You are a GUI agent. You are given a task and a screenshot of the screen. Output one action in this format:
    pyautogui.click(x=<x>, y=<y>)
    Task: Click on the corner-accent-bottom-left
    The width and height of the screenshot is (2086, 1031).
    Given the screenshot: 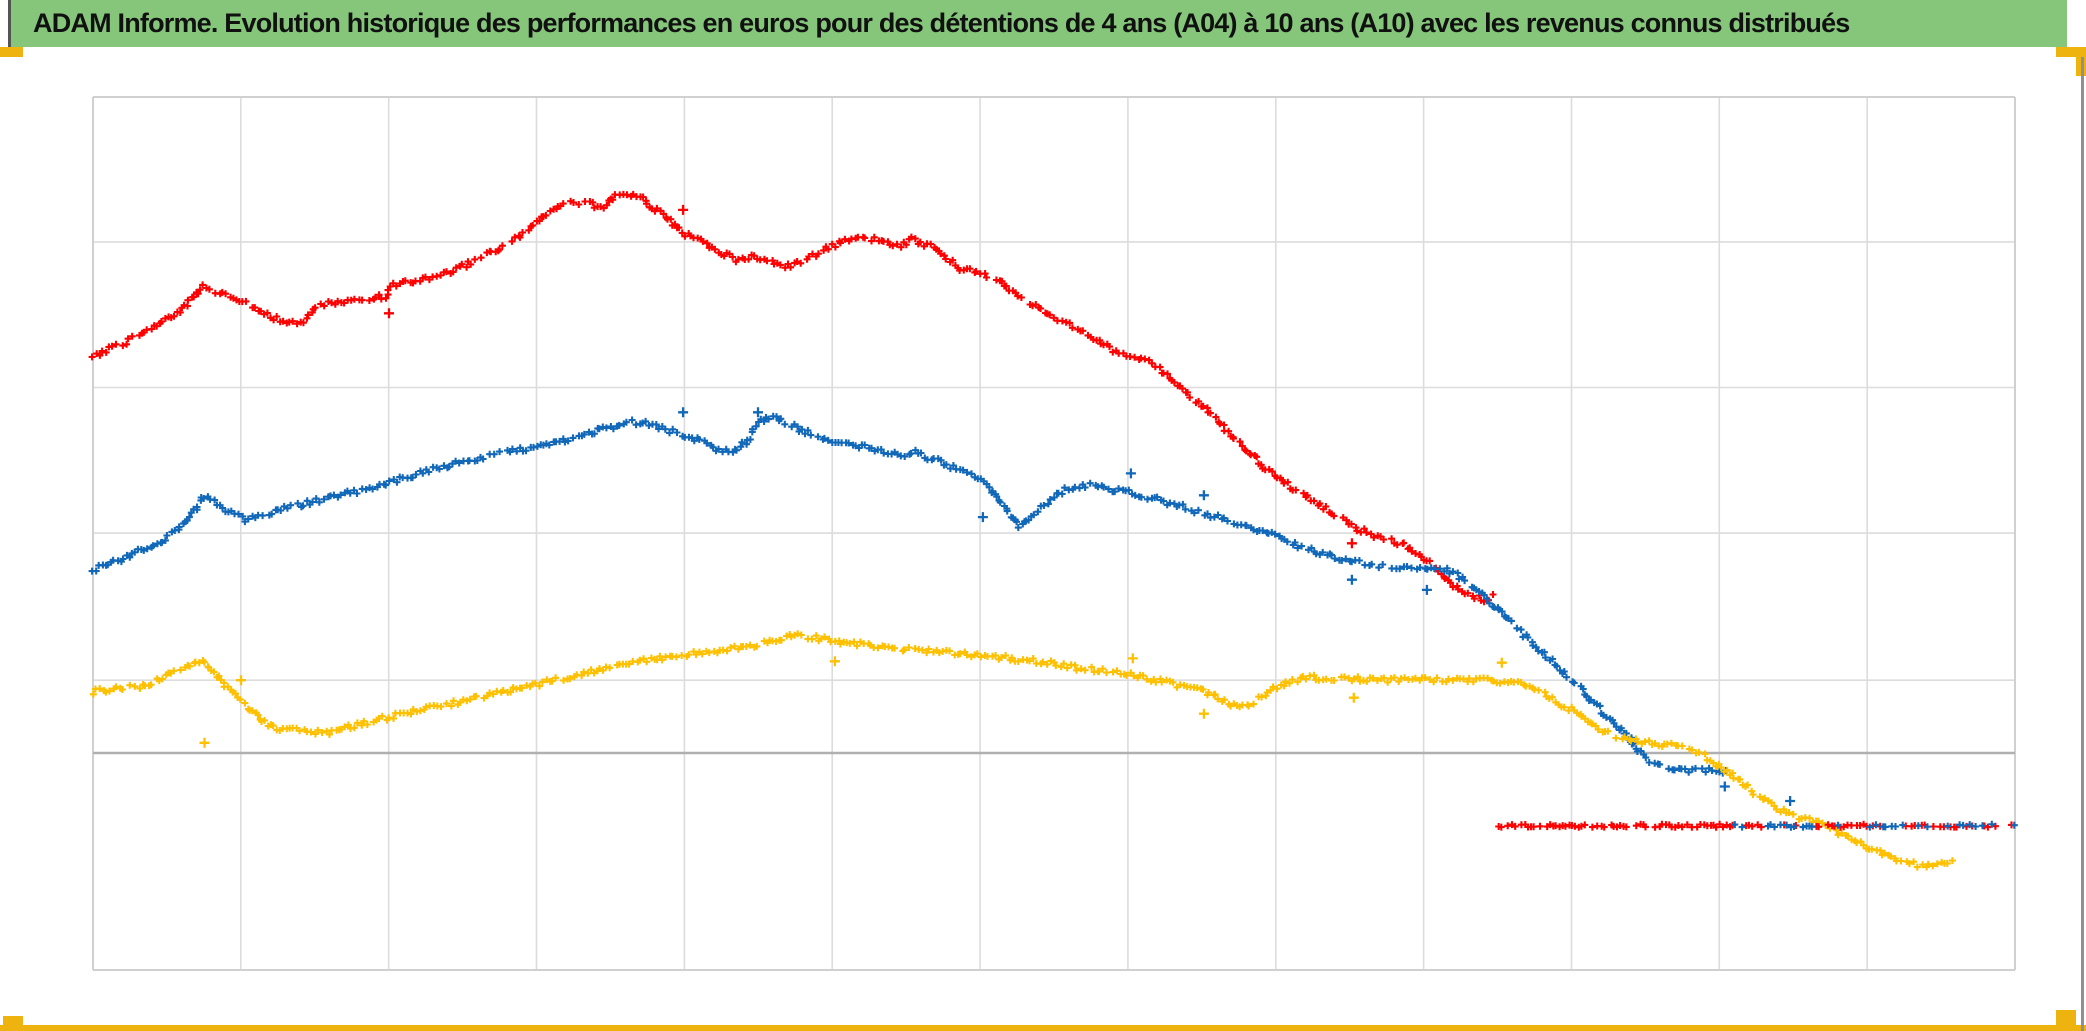 What is the action you would take?
    pyautogui.click(x=13, y=1020)
    